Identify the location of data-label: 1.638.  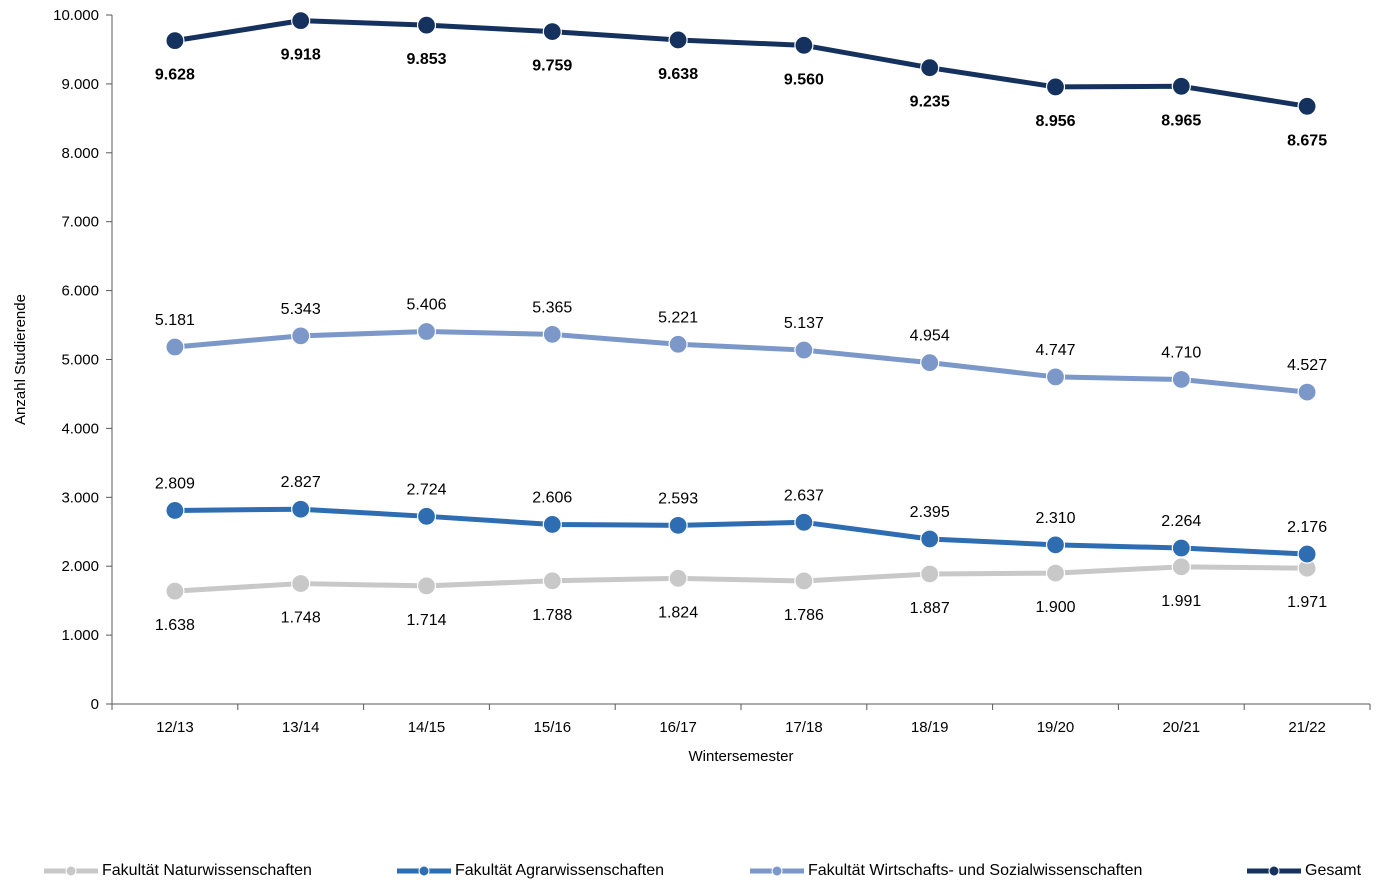
(175, 625).